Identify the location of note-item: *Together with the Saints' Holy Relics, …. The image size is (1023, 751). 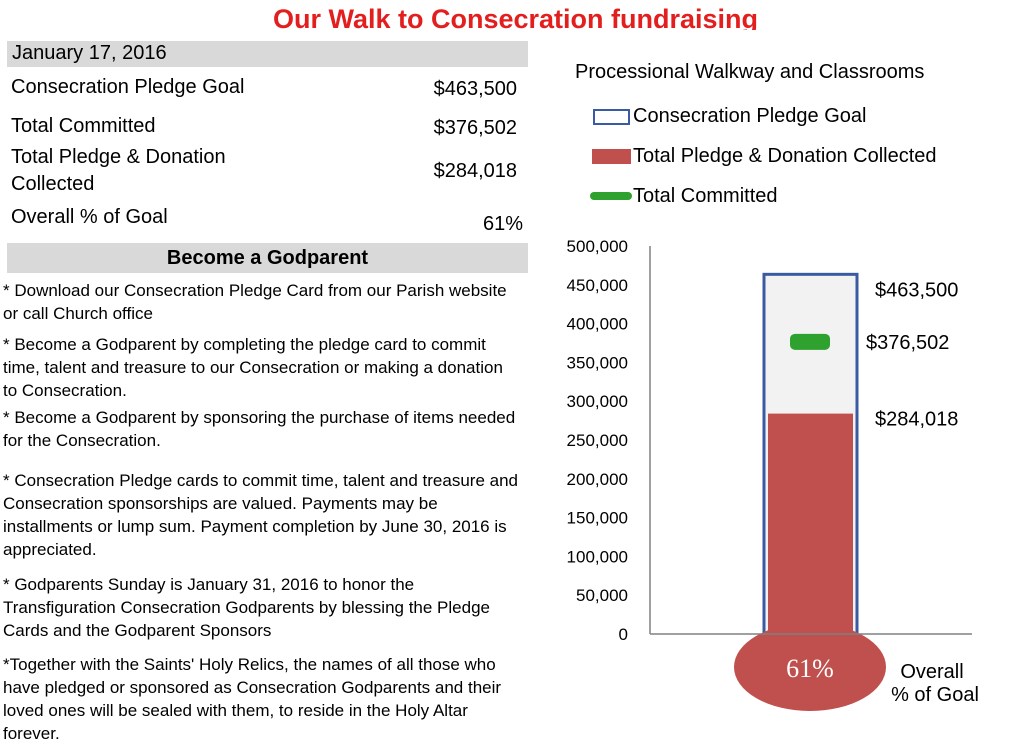
(252, 699).